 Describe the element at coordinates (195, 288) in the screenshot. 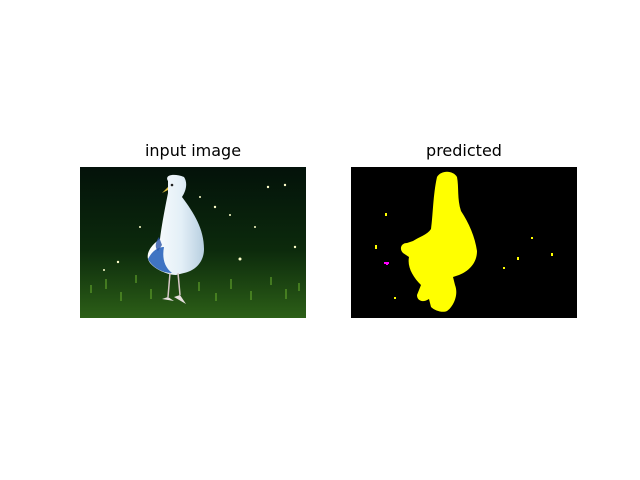

I see `grass-texture` at that location.